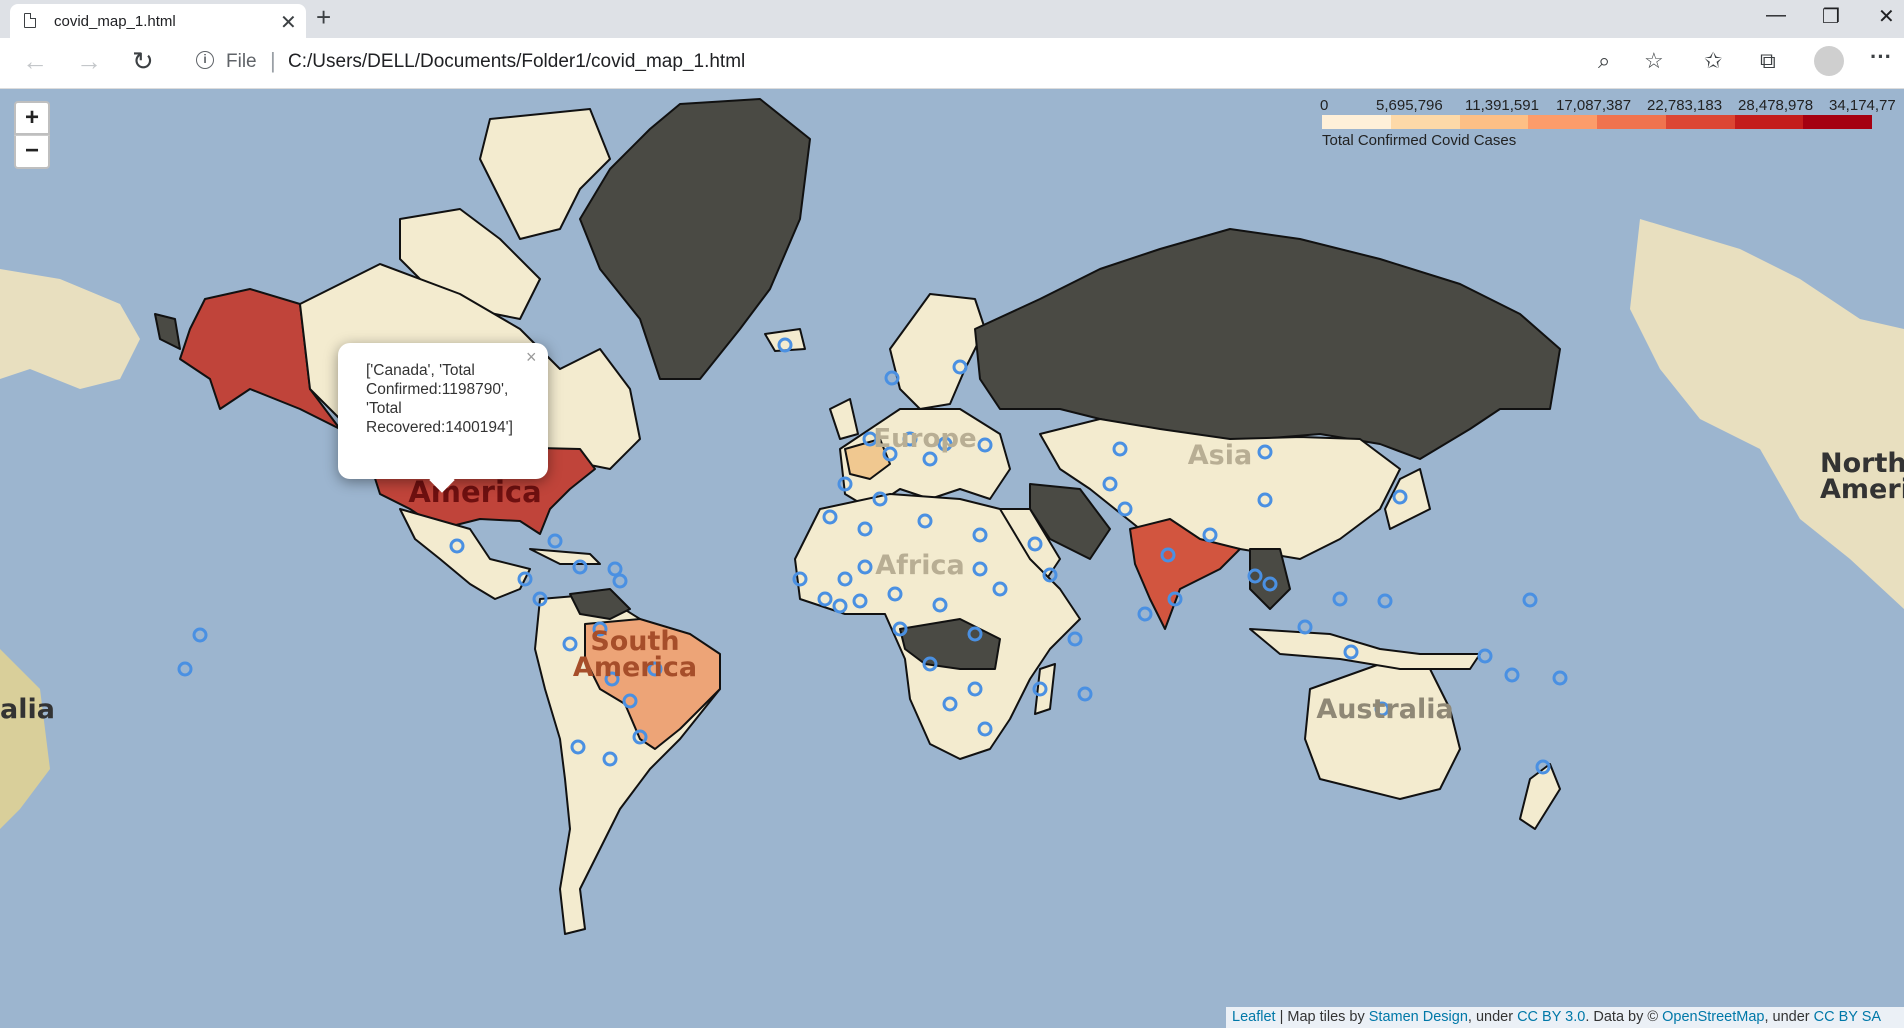 The width and height of the screenshot is (1904, 1028). Describe the element at coordinates (1829, 61) in the screenshot. I see `profile-avatar` at that location.